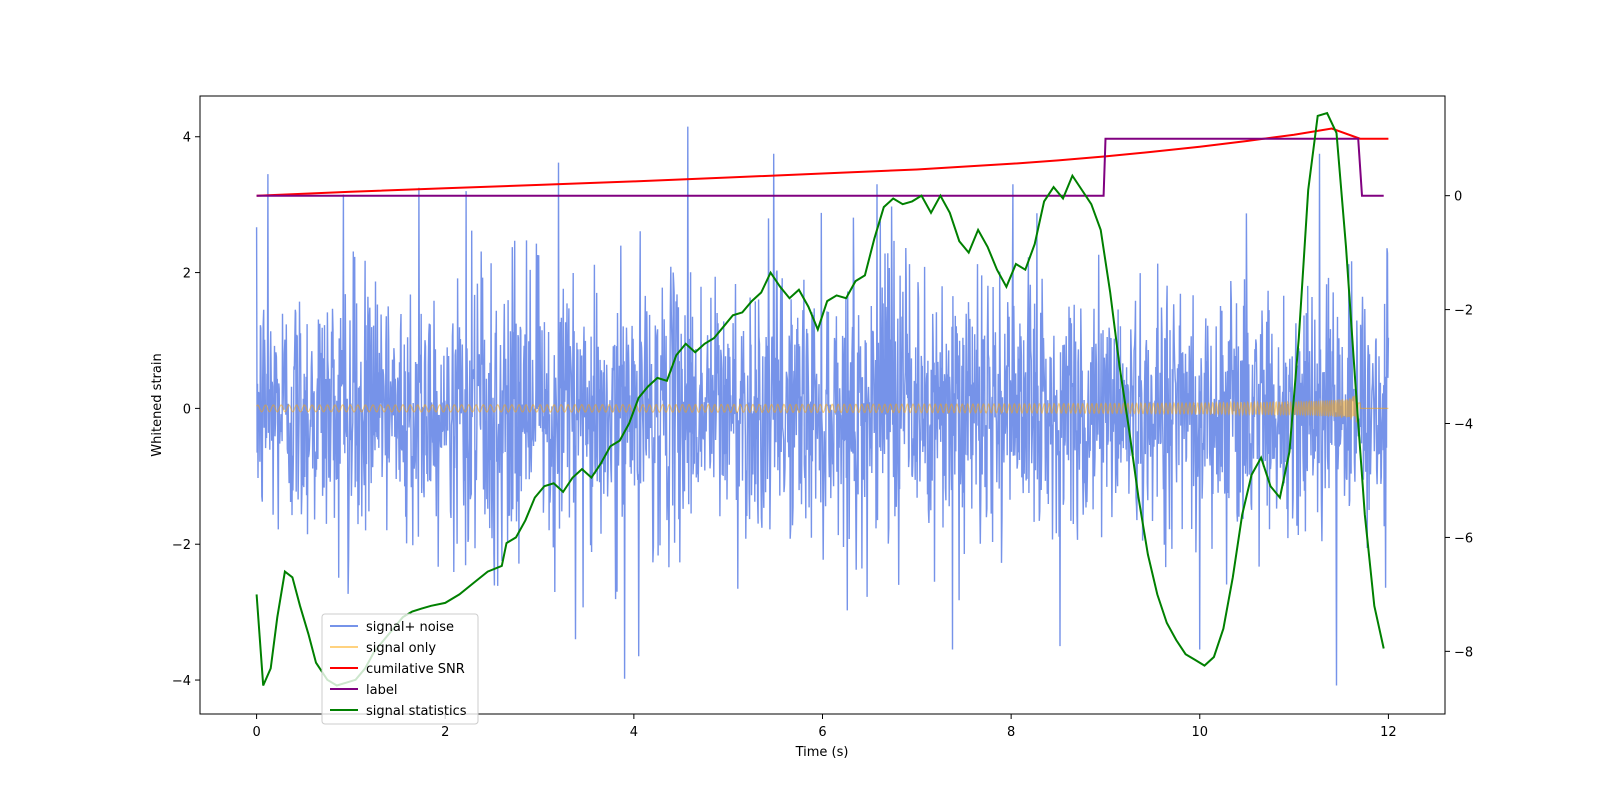 The width and height of the screenshot is (1600, 800). Describe the element at coordinates (157, 404) in the screenshot. I see `y-axis-label: Whitened strain` at that location.